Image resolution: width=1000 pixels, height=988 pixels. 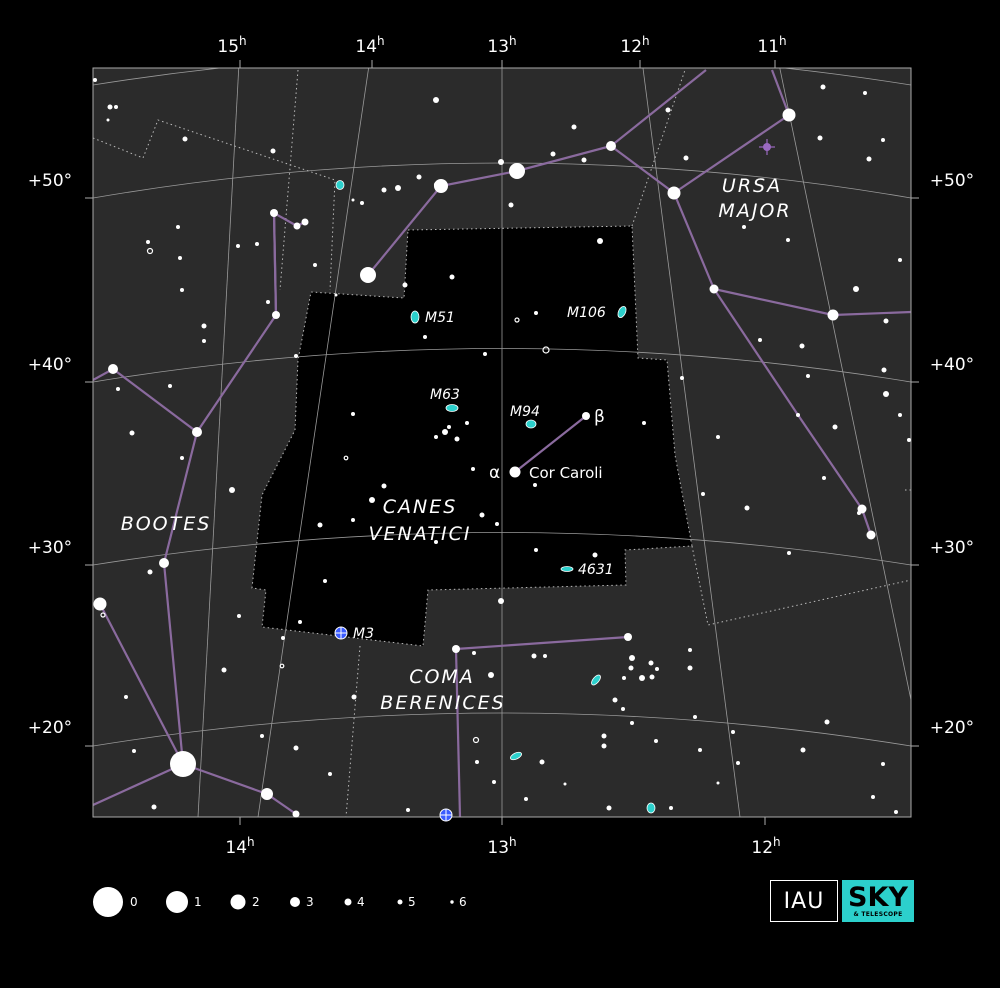 What do you see at coordinates (547, 445) in the screenshot?
I see `star-labels: Cor Caroli α β` at bounding box center [547, 445].